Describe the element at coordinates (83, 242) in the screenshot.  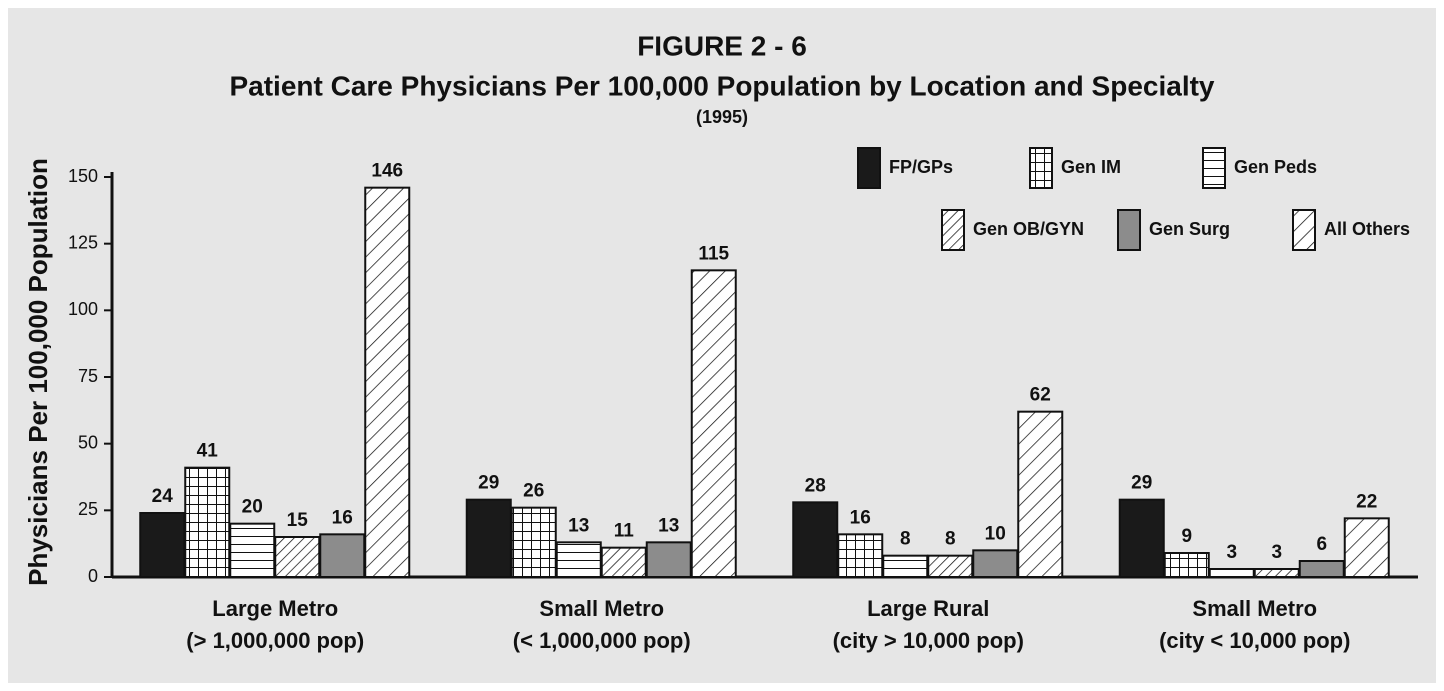
I see `y-tick-label: 125` at that location.